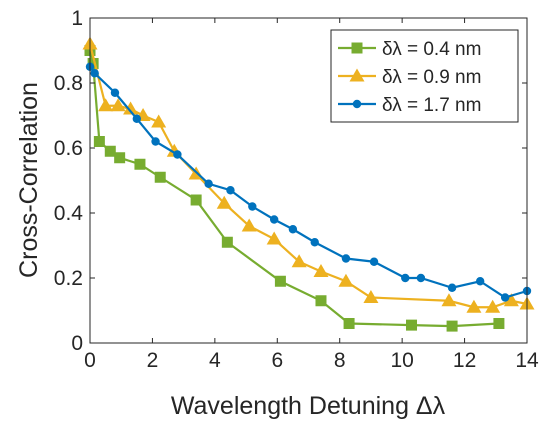 Image resolution: width=544 pixels, height=422 pixels. I want to click on legend-label: δλ = 0.4 nm, so click(431, 49).